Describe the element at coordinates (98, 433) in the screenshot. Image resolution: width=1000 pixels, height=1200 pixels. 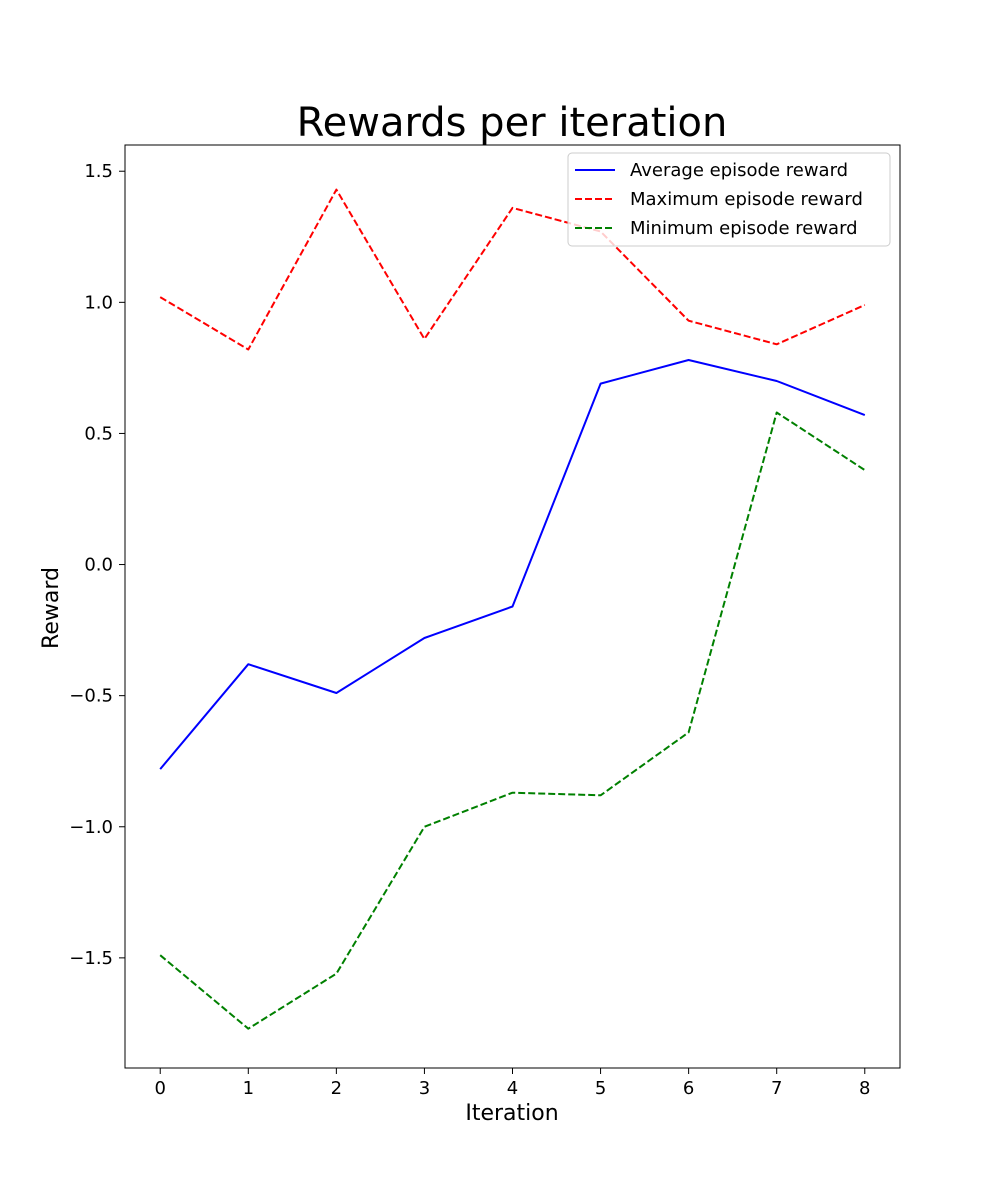
I see `y-tick-label: 0.5` at that location.